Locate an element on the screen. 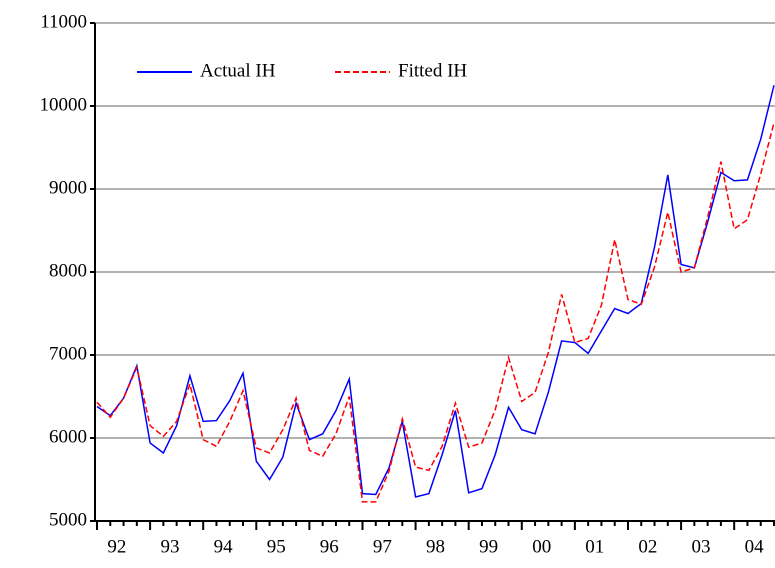 This screenshot has width=775, height=568. x-tick-label: 99 is located at coordinates (488, 546).